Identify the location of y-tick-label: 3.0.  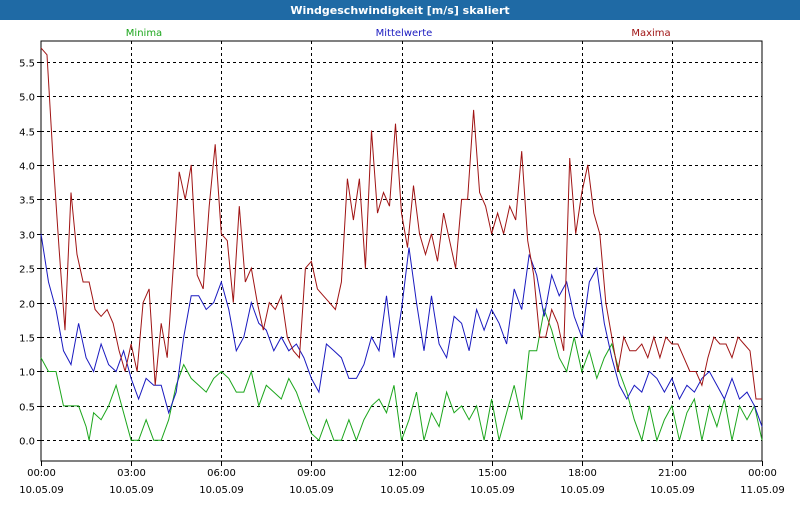
(27, 236).